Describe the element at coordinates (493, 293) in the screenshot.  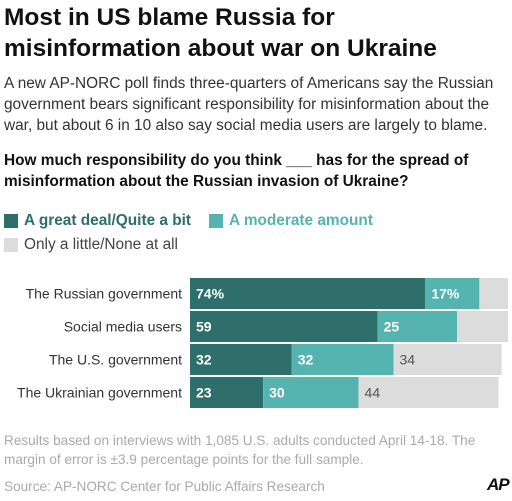
I see `bar-the-russian-government-little-none` at that location.